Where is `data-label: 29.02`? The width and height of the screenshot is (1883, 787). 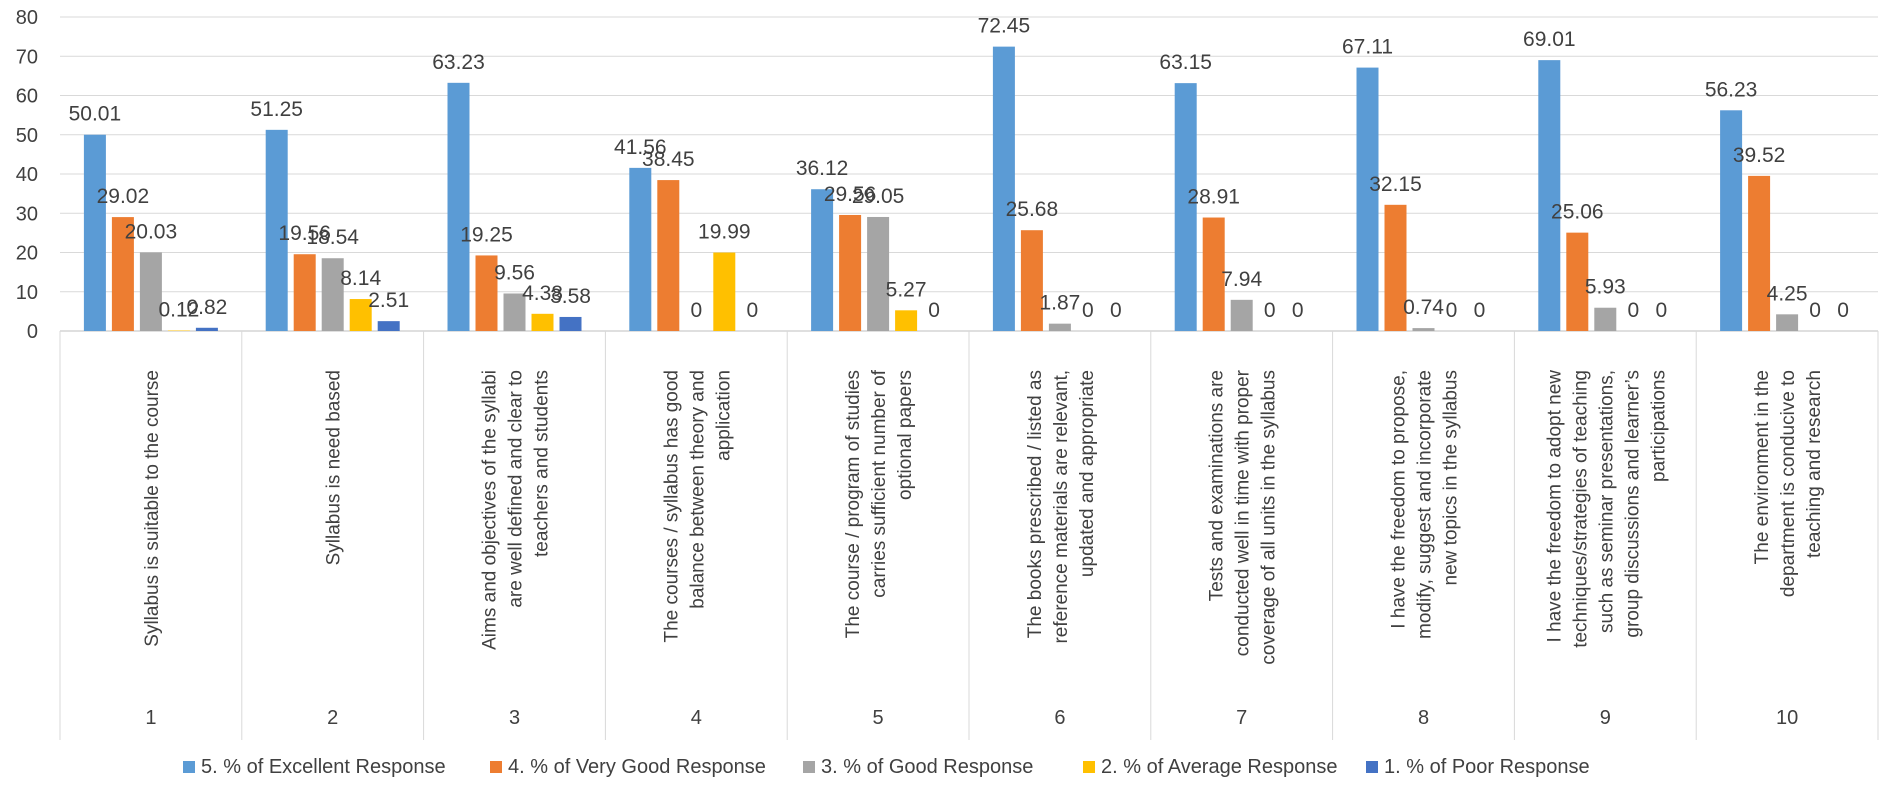
data-label: 29.02 is located at coordinates (123, 196).